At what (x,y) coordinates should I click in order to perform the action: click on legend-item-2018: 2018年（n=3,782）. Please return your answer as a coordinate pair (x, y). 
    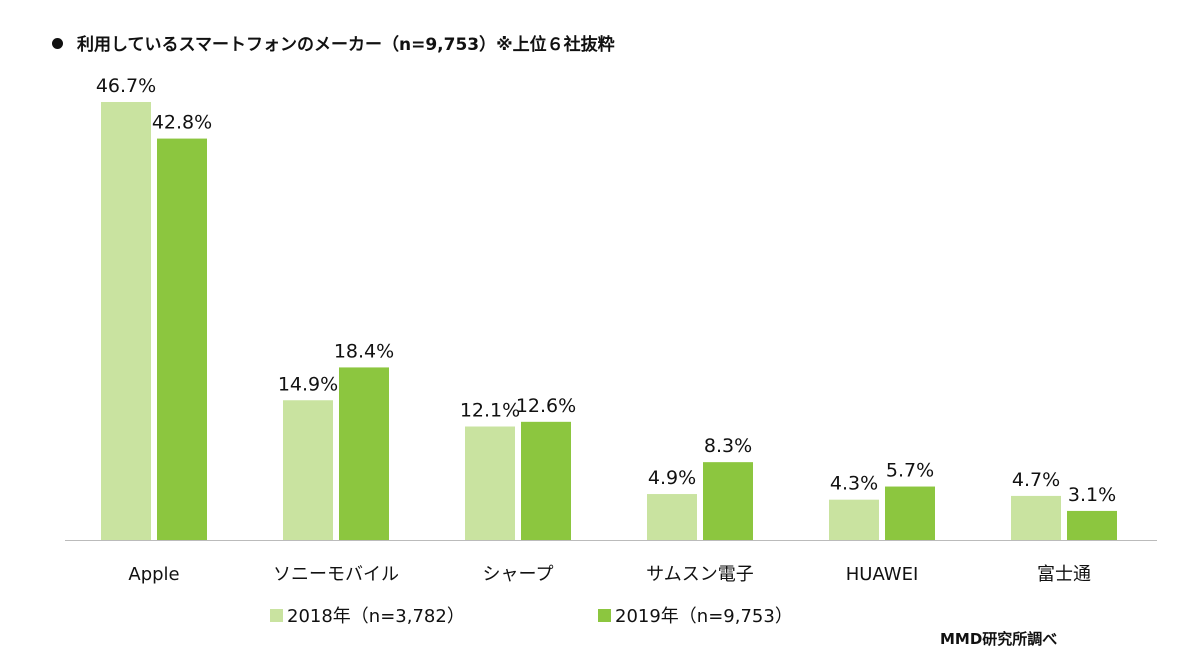
    Looking at the image, I should click on (367, 615).